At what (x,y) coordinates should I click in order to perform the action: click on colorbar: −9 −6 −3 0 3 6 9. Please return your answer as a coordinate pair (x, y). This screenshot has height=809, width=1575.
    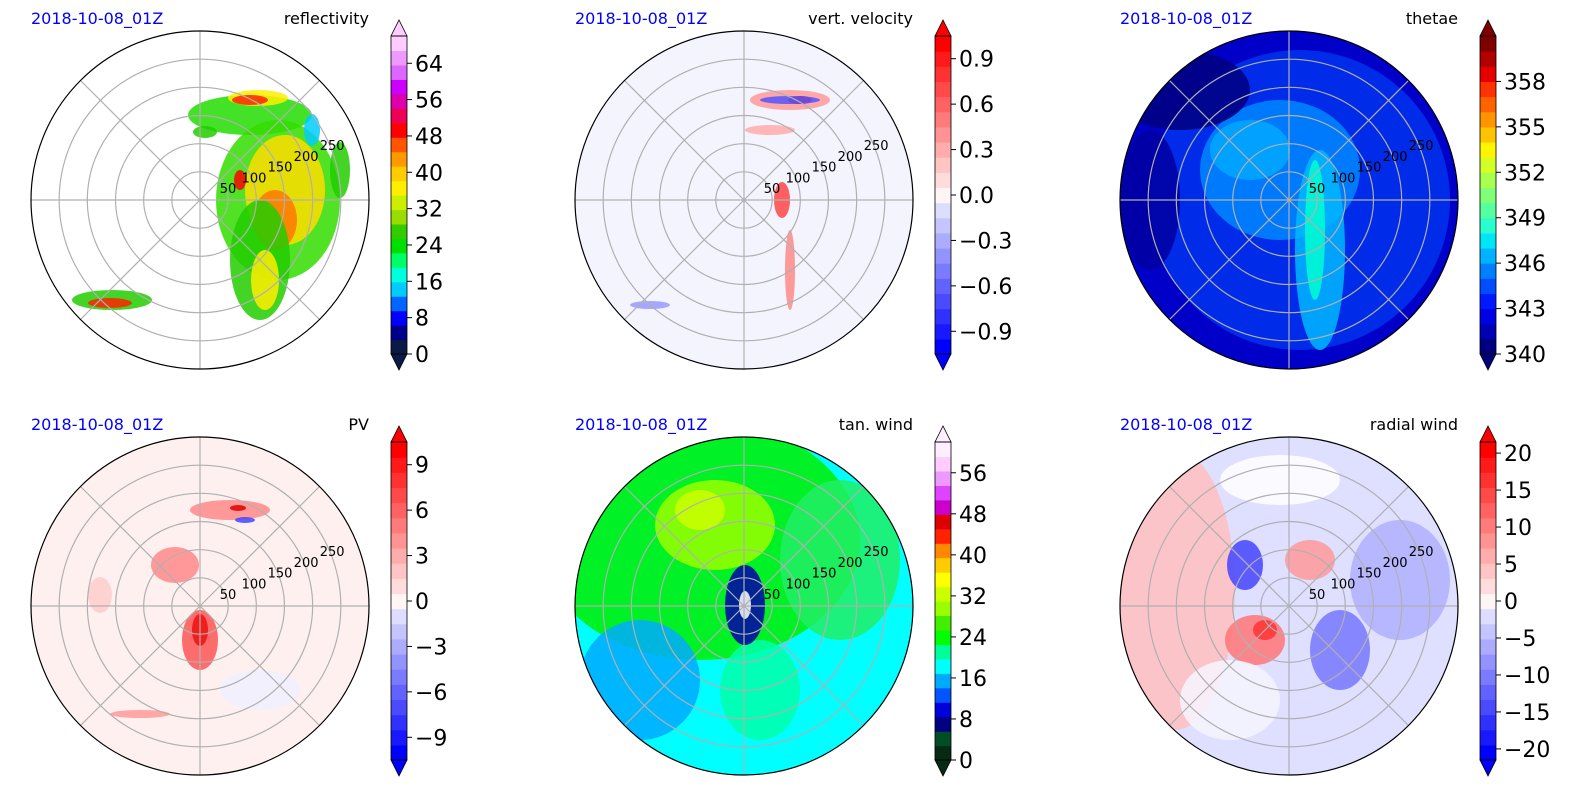
    Looking at the image, I should click on (418, 601).